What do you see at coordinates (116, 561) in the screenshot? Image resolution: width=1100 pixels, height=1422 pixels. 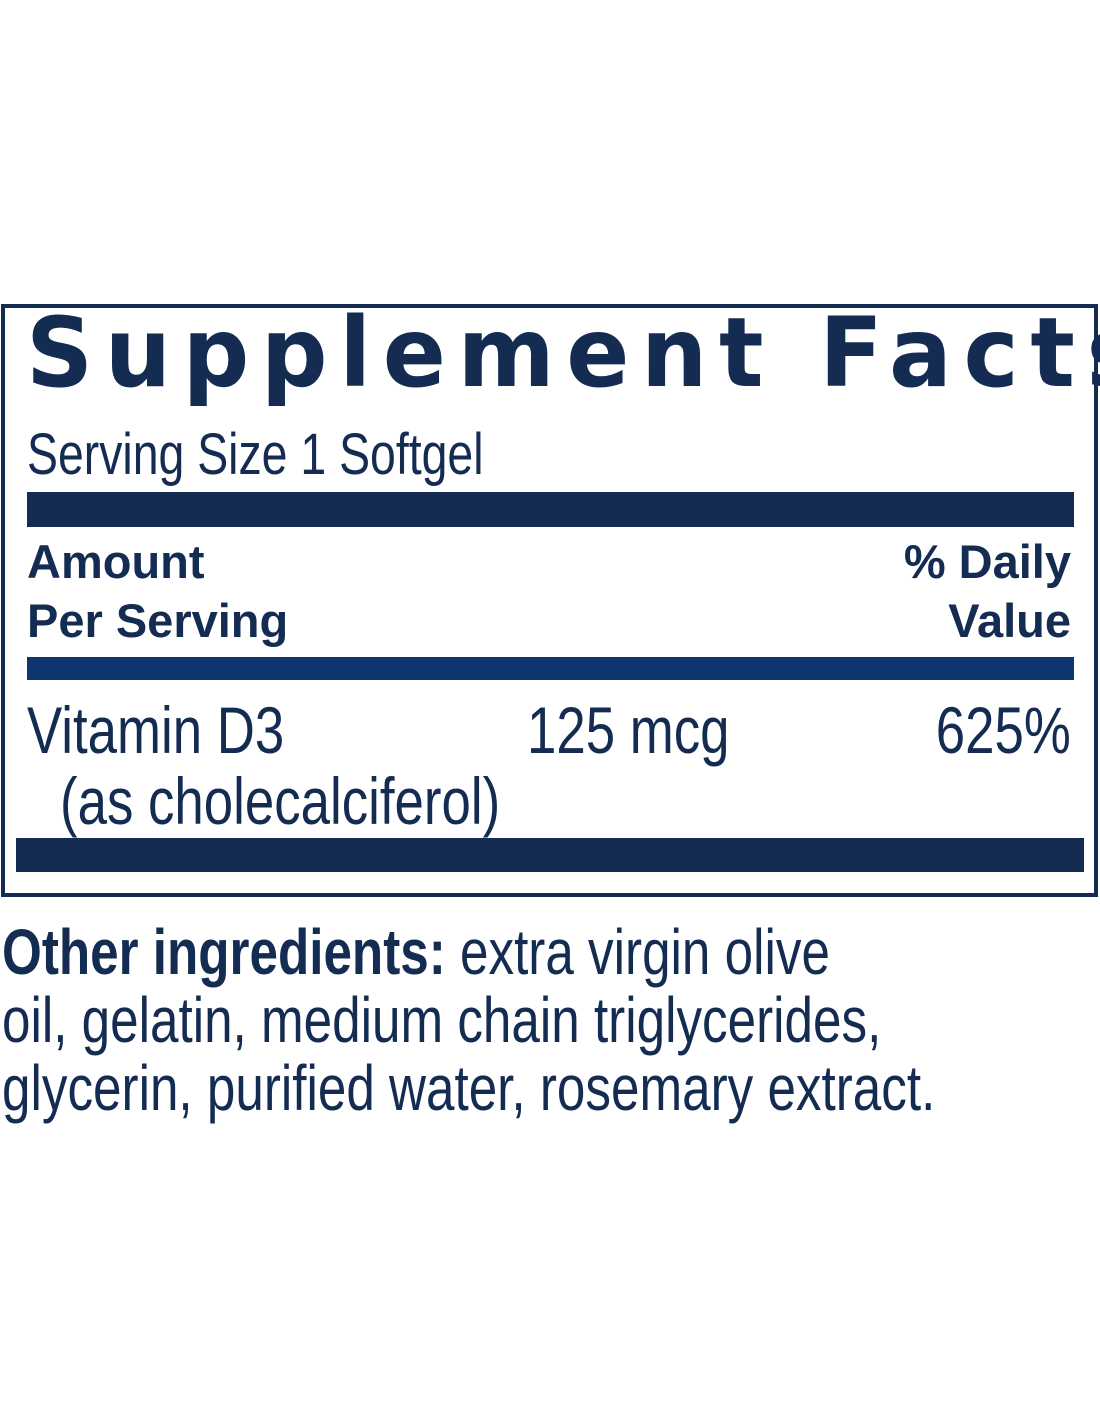 I see `amount-header-line1: Amount` at bounding box center [116, 561].